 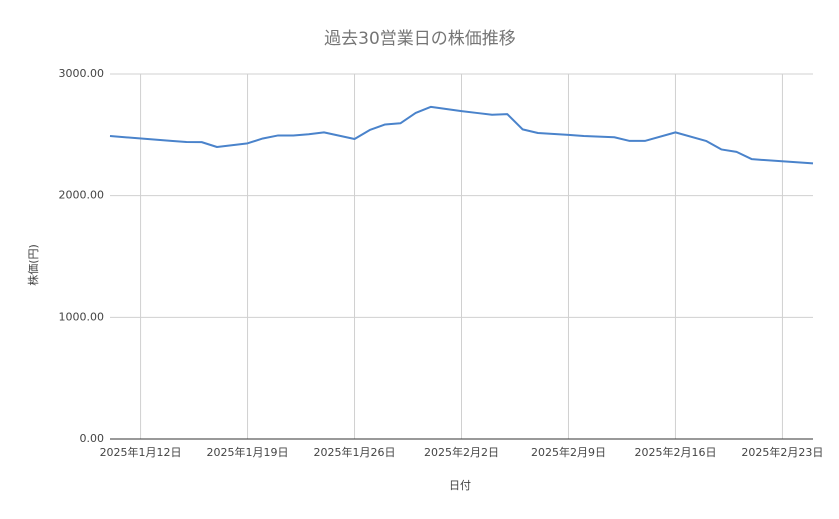 What do you see at coordinates (675, 452) in the screenshot?
I see `x-tick-label: 2025年2月16日` at bounding box center [675, 452].